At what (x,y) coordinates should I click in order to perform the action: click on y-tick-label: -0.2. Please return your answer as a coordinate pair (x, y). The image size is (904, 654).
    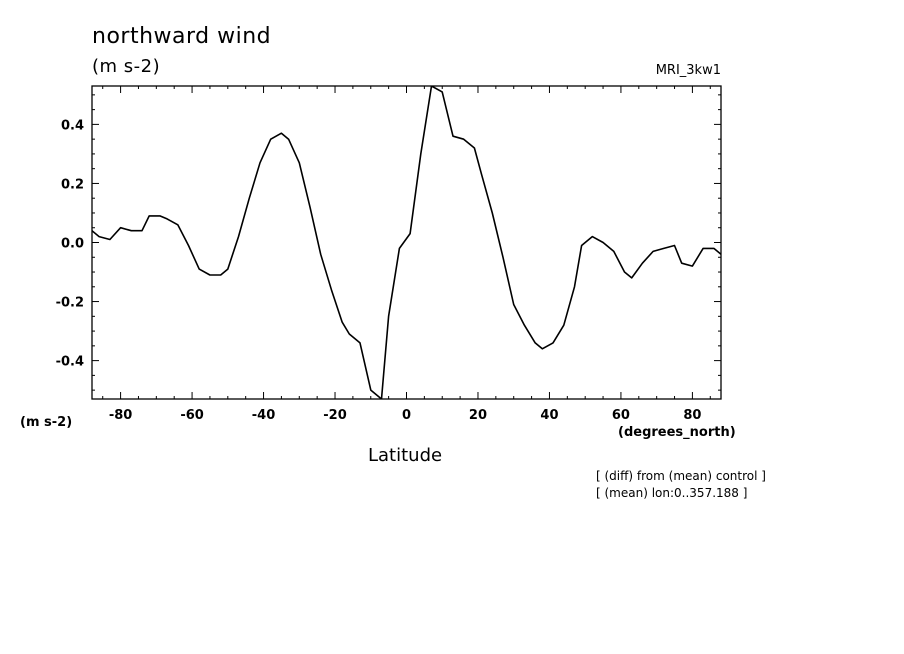
    Looking at the image, I should click on (70, 303).